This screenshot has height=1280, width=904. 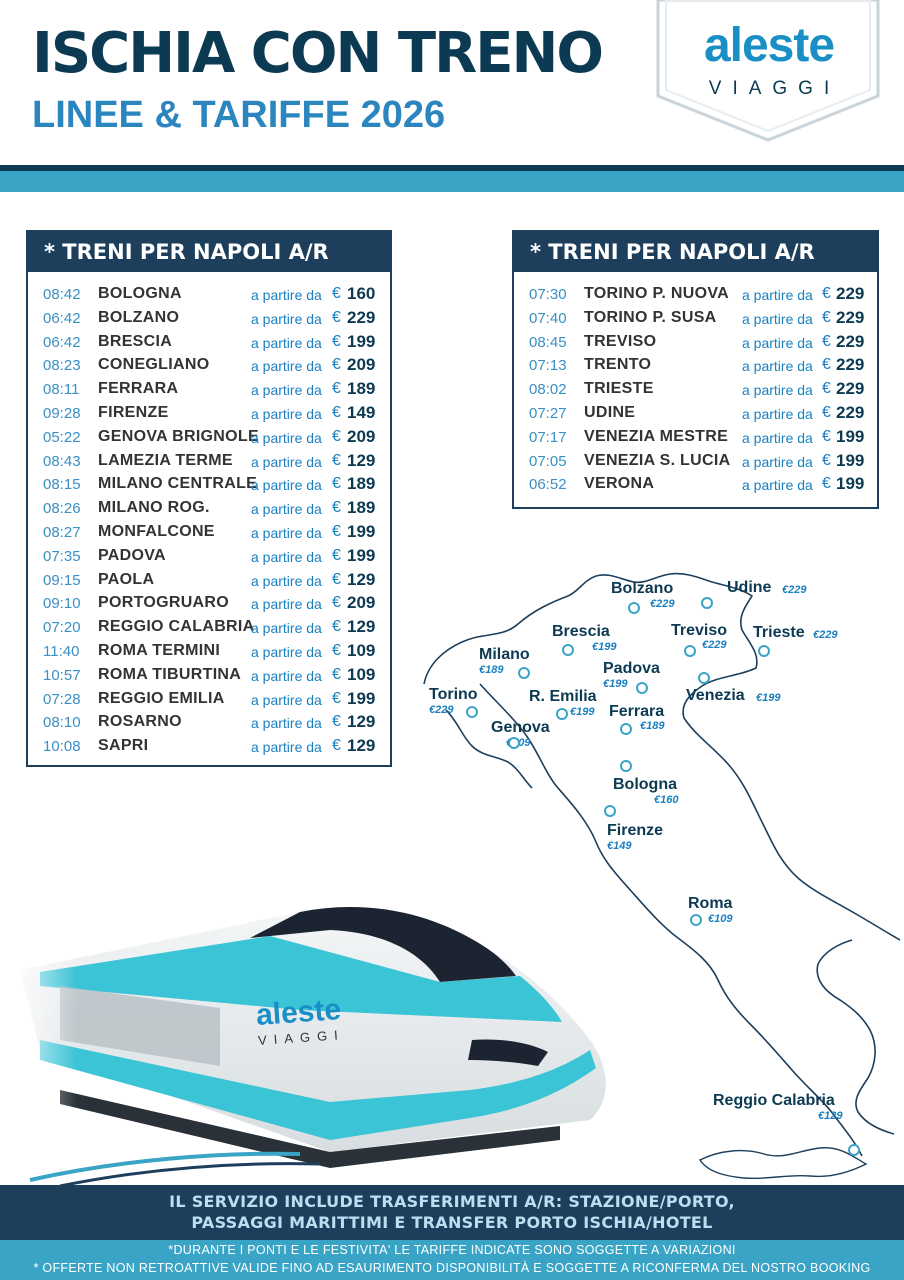 I want to click on row-time: 07:35, so click(x=62, y=556).